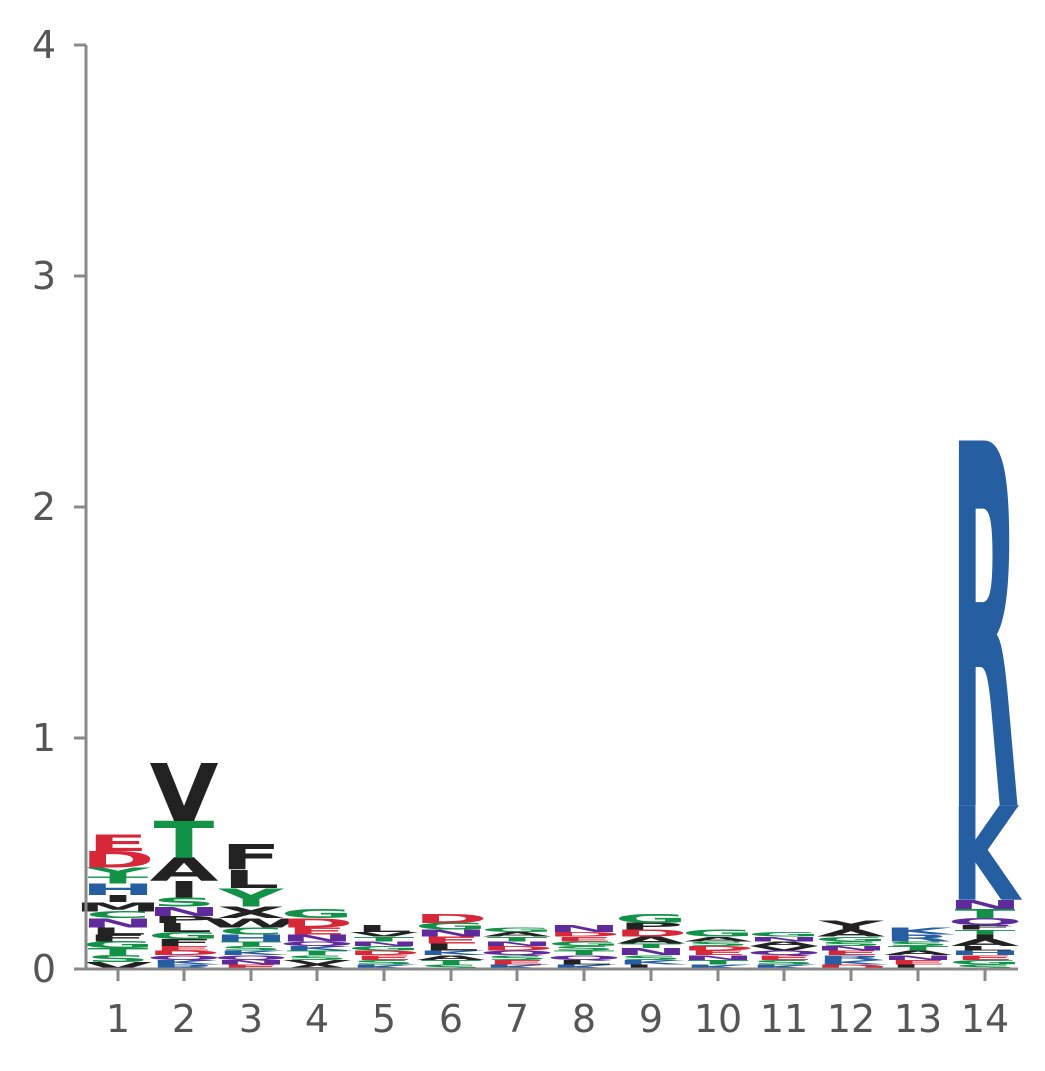  What do you see at coordinates (851, 1019) in the screenshot?
I see `x-tick-label: 12` at bounding box center [851, 1019].